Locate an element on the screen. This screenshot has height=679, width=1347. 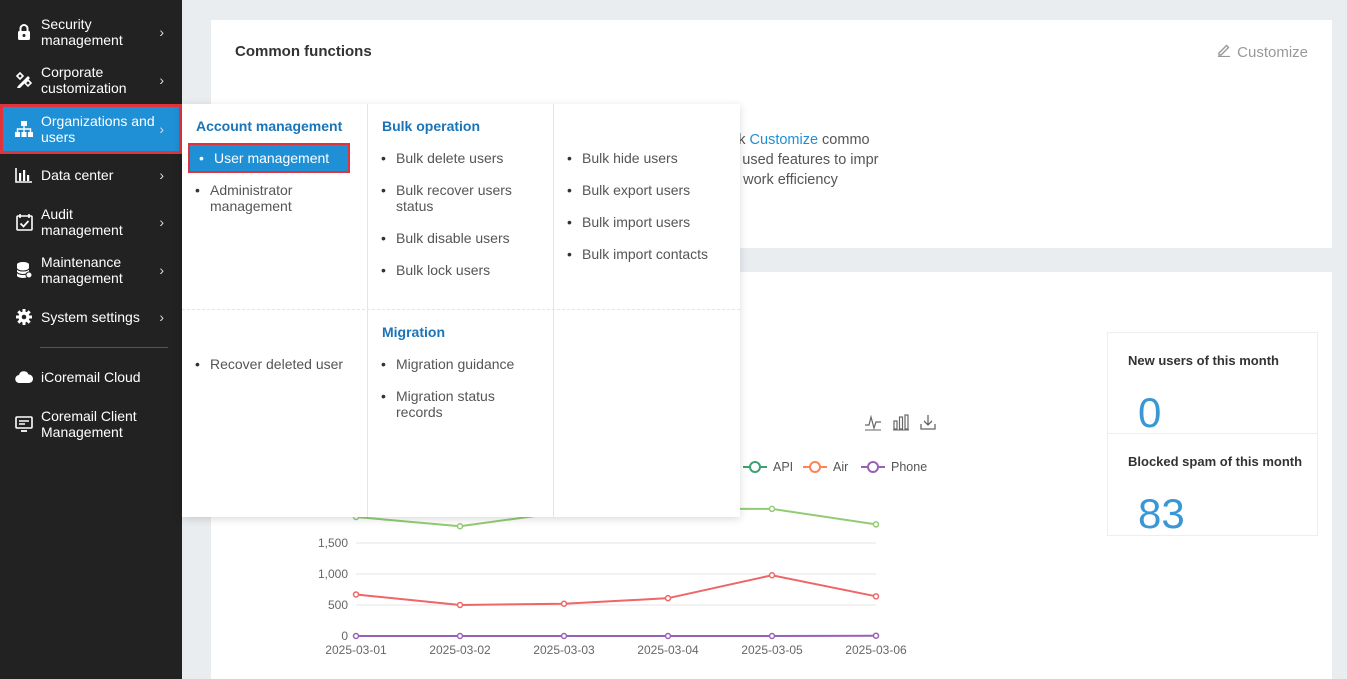
y-tick-label: 1,500 is located at coordinates (333, 543).